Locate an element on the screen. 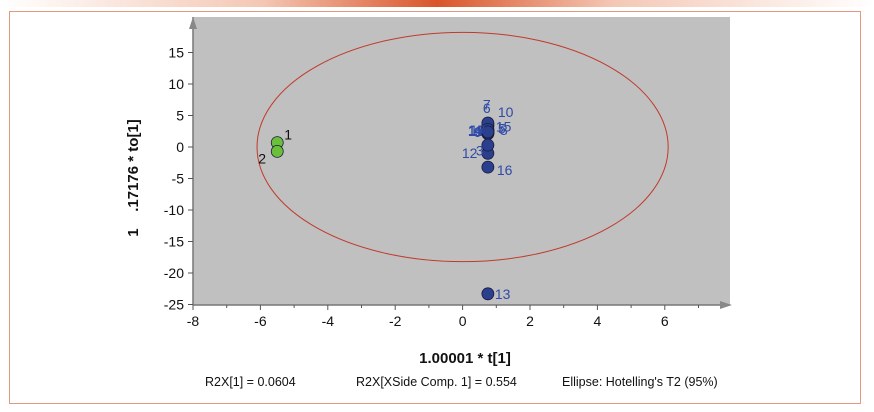 Image resolution: width=874 pixels, height=412 pixels. data-point-label: 17 is located at coordinates (478, 130).